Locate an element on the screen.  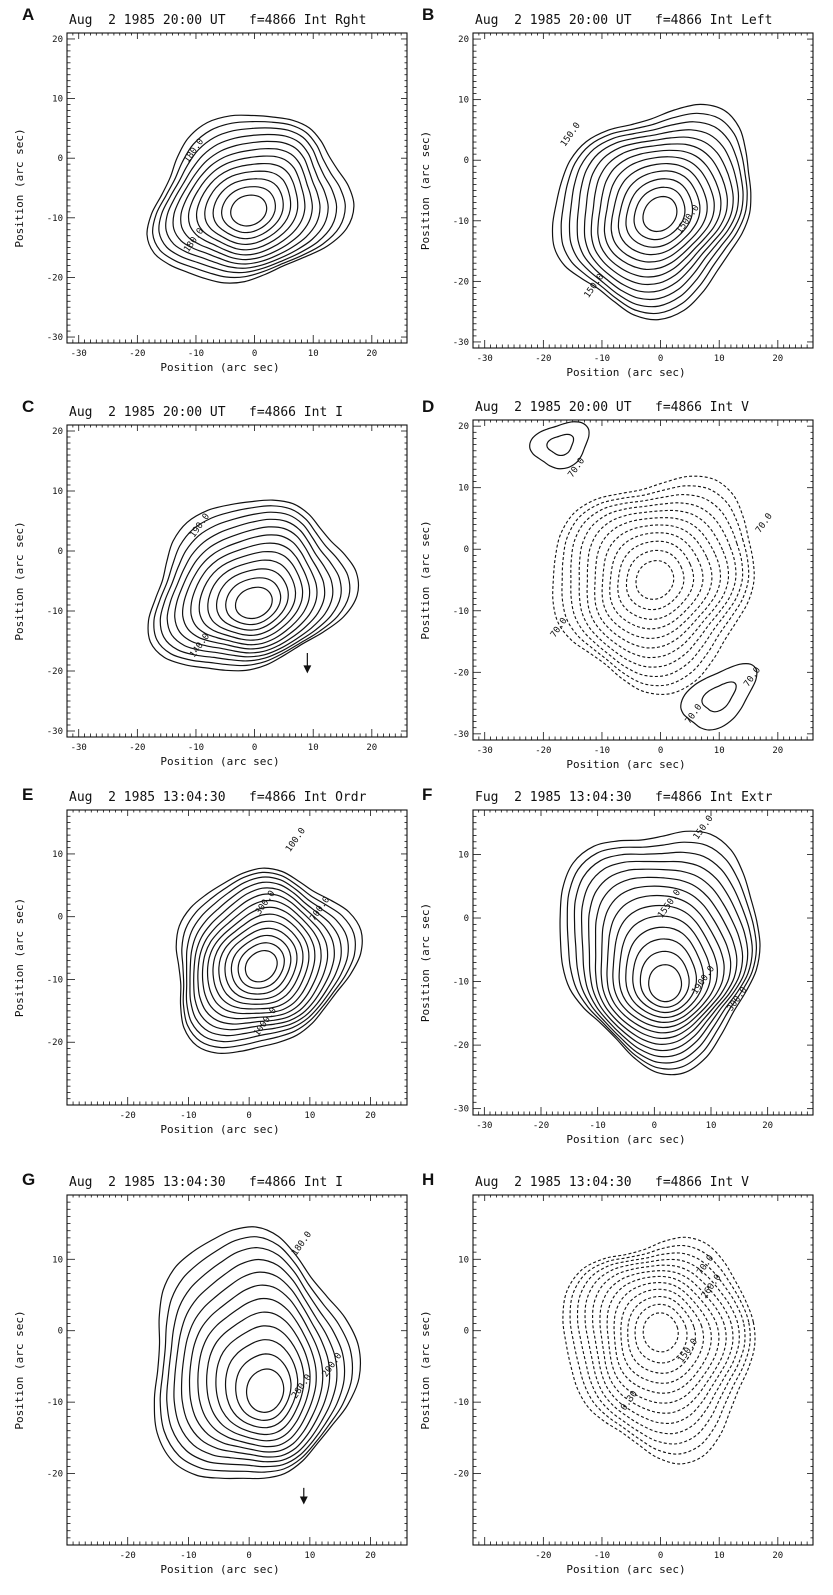
contour-label: 180.0 is located at coordinates (194, 241).